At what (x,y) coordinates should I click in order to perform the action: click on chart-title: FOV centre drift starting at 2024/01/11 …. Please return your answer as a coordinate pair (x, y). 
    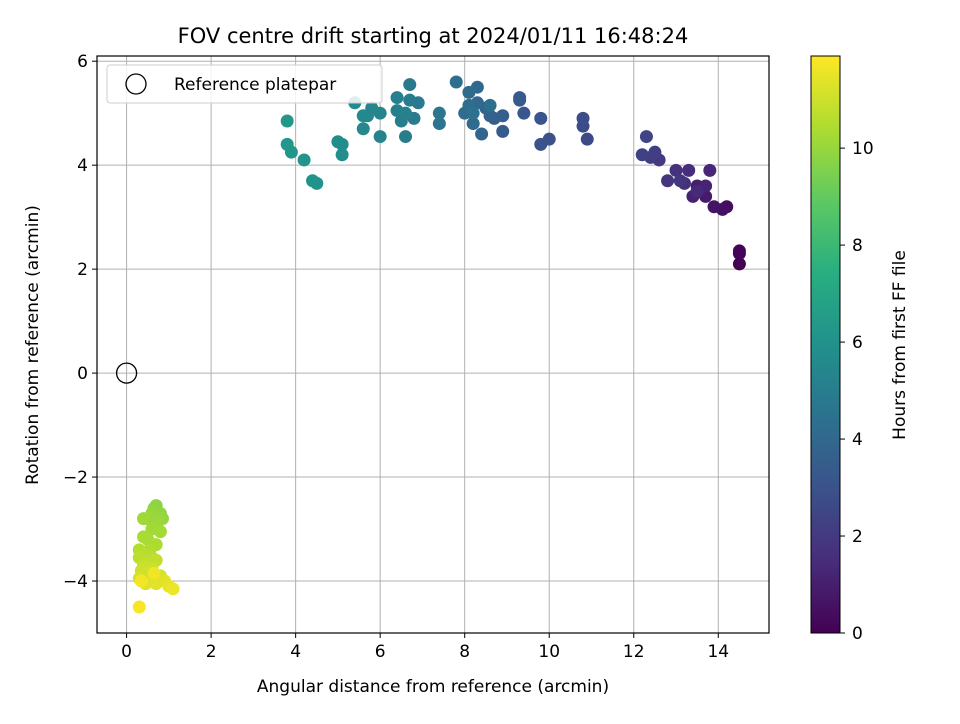
    Looking at the image, I should click on (433, 36).